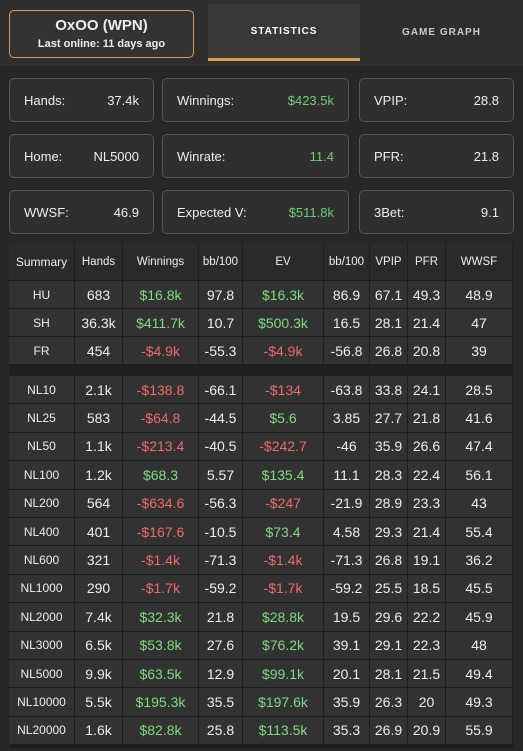 The height and width of the screenshot is (751, 523). What do you see at coordinates (99, 503) in the screenshot?
I see `table-cell: 564` at bounding box center [99, 503].